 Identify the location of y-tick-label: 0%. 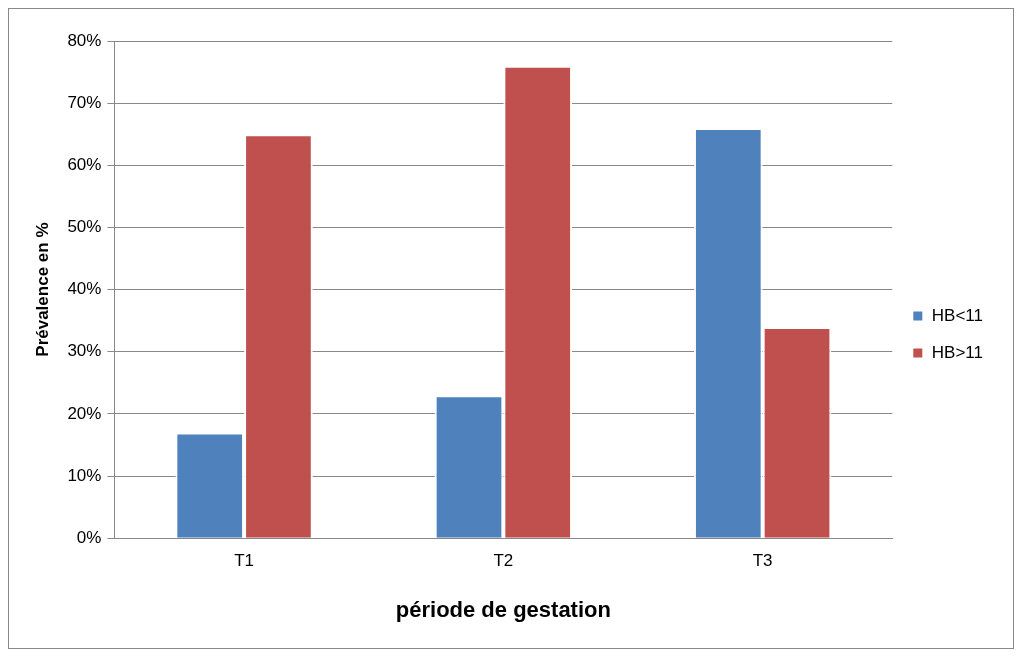
(89, 537).